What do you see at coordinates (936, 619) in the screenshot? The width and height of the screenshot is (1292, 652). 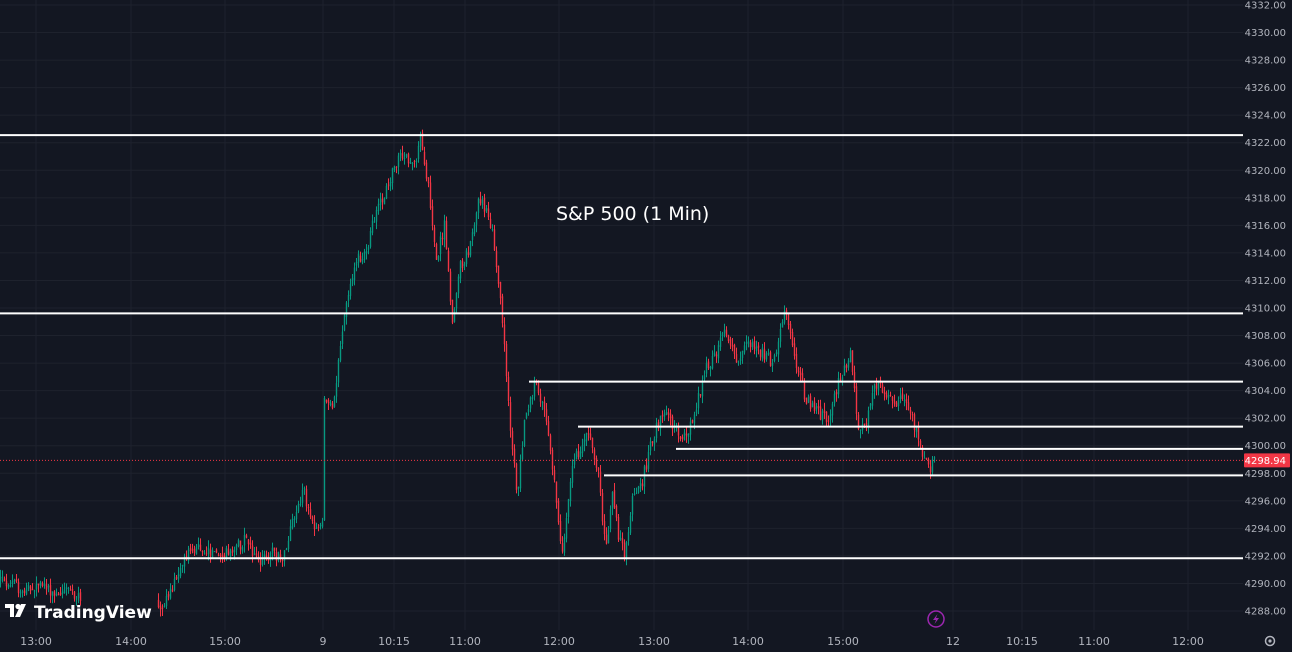 I see `lightning-icon` at bounding box center [936, 619].